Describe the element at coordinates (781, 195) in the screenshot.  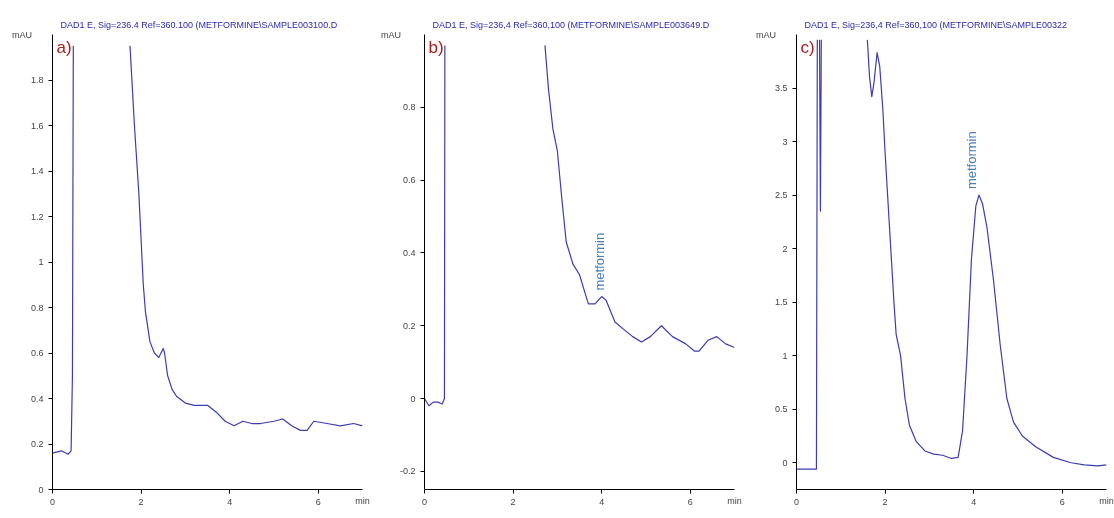
I see `y-tick-label: 2.5` at that location.